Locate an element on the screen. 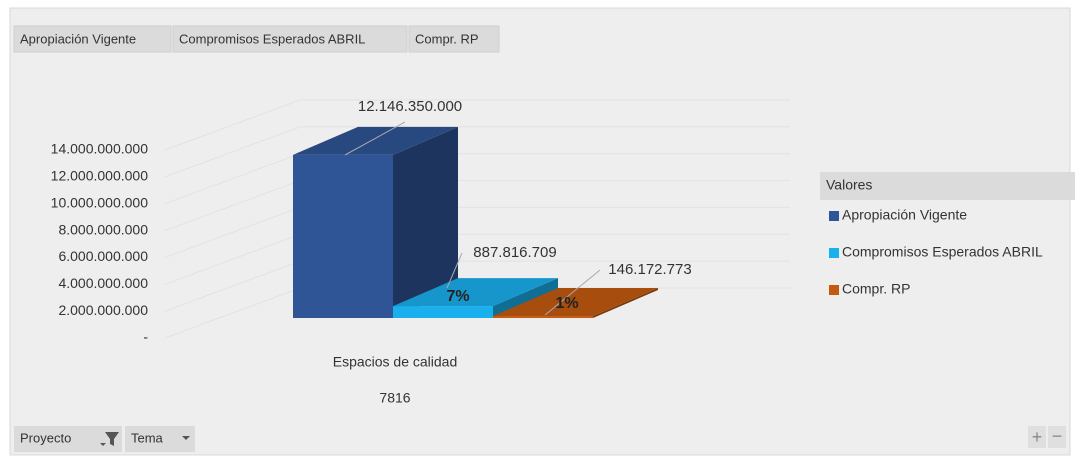  expand-icon: + is located at coordinates (1037, 437).